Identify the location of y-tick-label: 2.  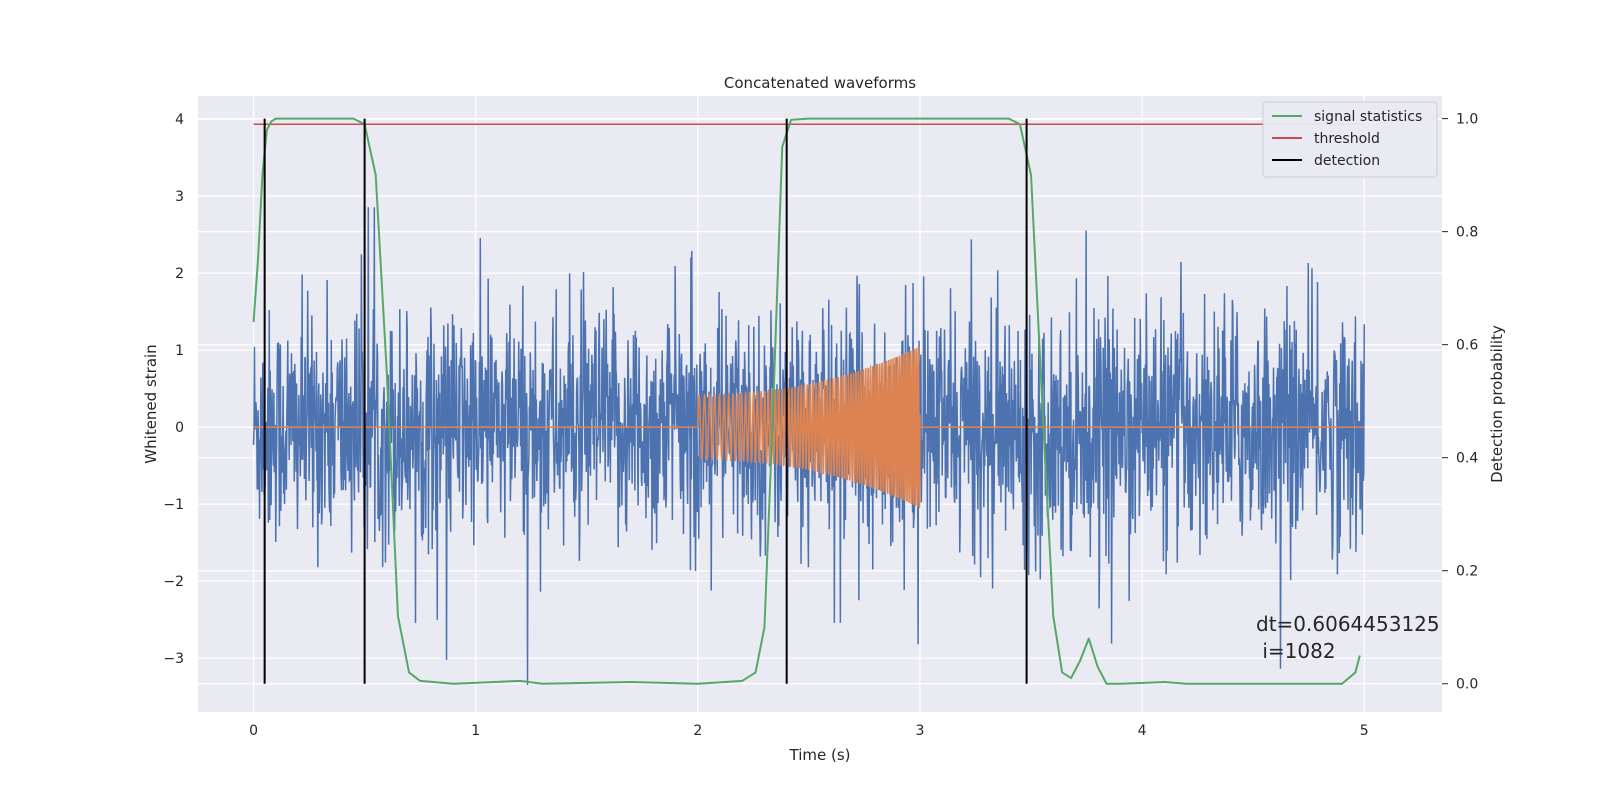
(179, 274).